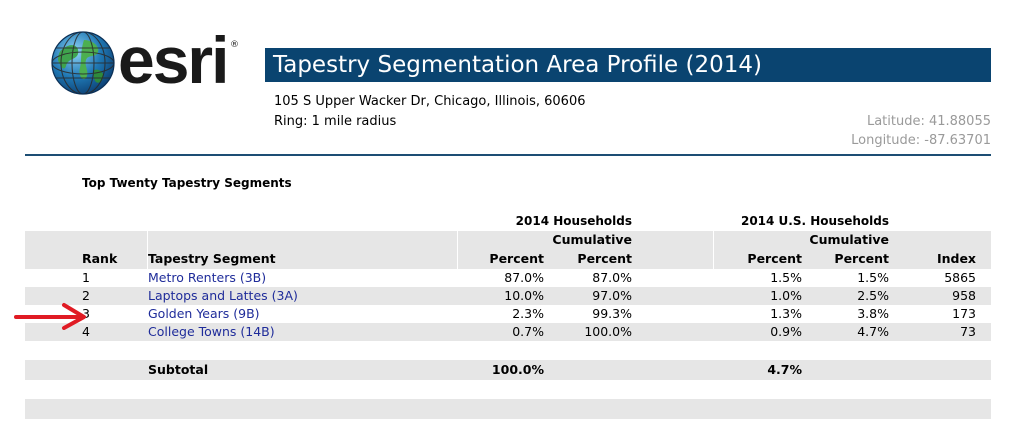 The height and width of the screenshot is (423, 1017). What do you see at coordinates (234, 45) in the screenshot?
I see `registered-mark: ®` at bounding box center [234, 45].